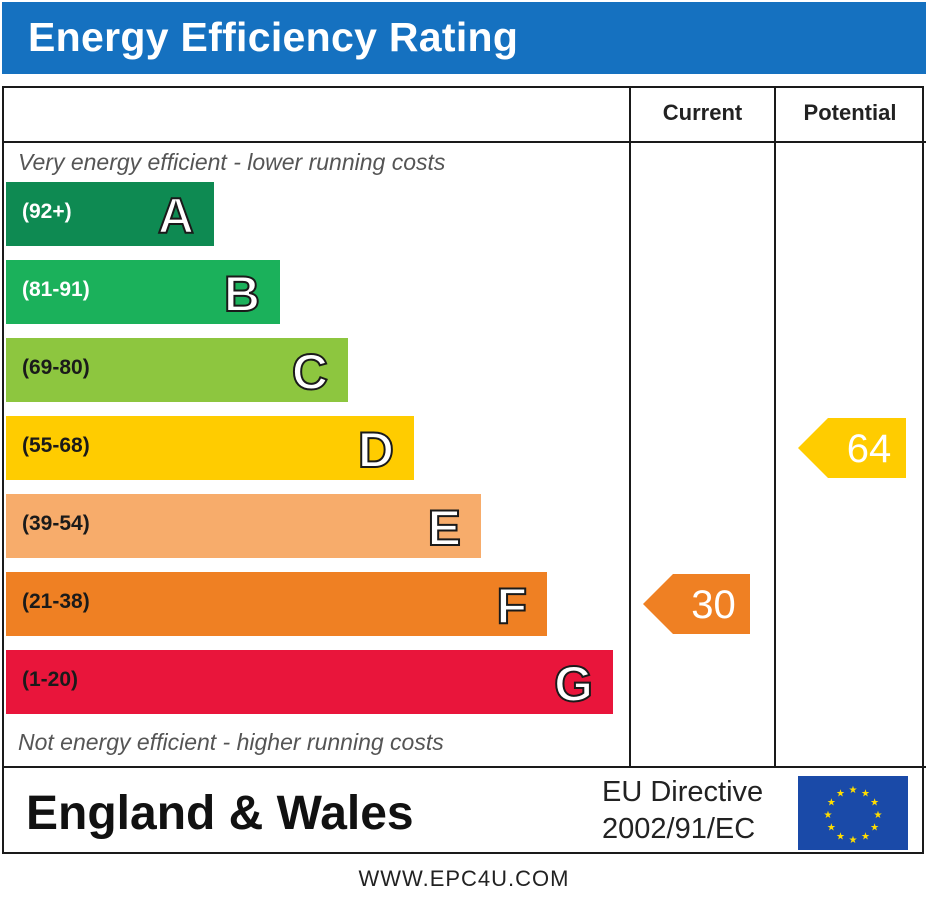 The image size is (928, 900). What do you see at coordinates (464, 767) in the screenshot?
I see `footer-divider` at bounding box center [464, 767].